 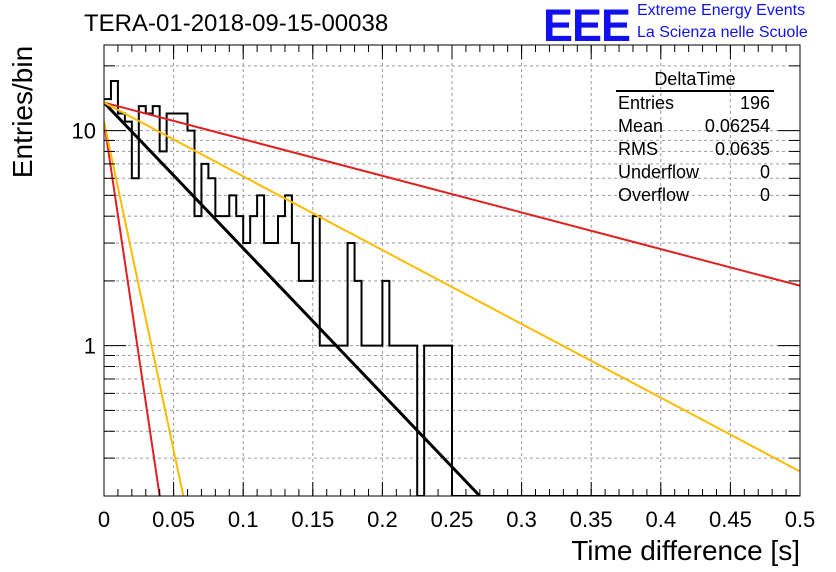 I want to click on x-tick-label: 0.25, so click(x=452, y=519).